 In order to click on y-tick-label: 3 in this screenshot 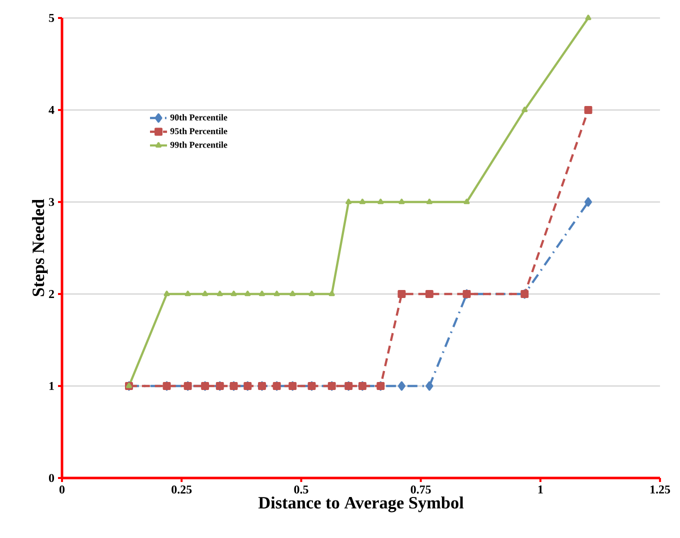, I will do `click(51, 202)`.